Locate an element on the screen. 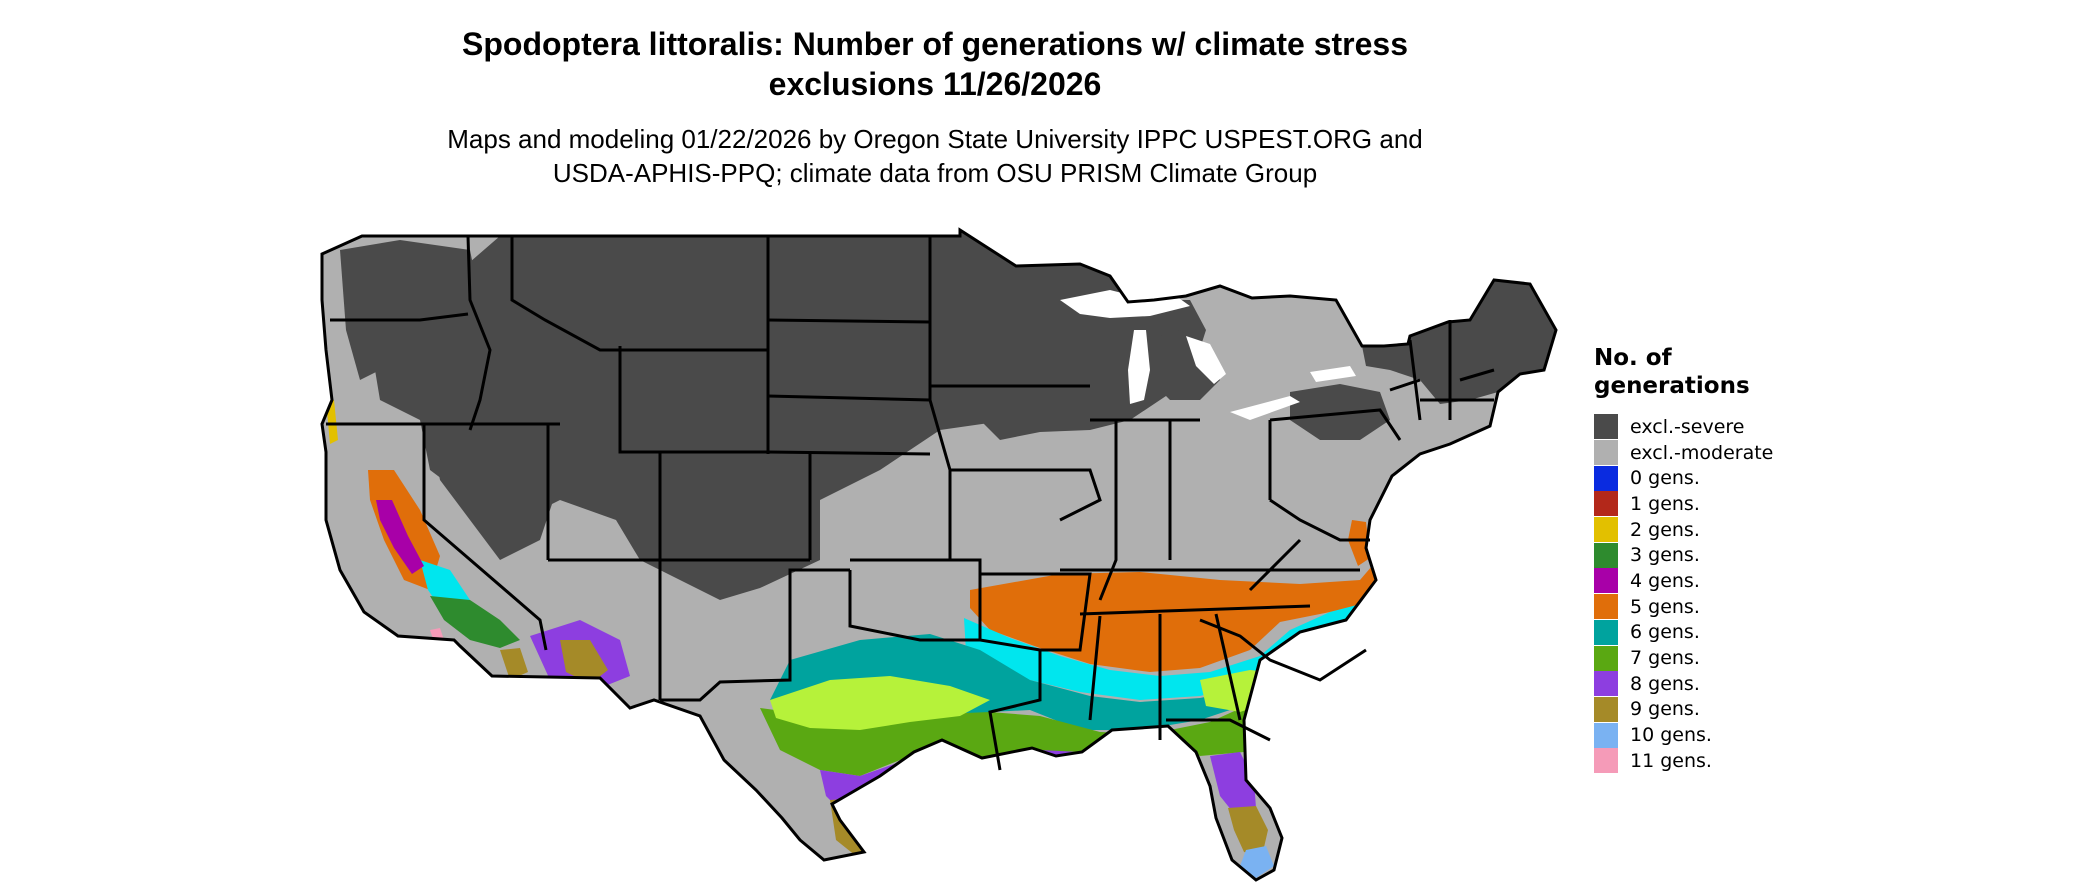  legend-item: 11 gens. is located at coordinates (1724, 761).